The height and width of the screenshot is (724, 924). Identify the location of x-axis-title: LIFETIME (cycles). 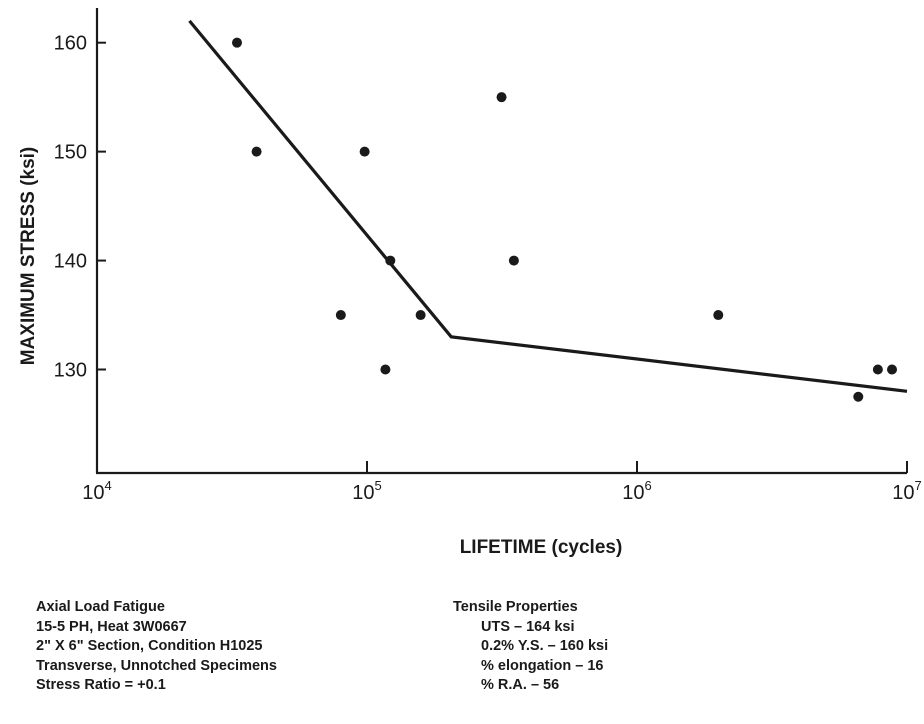
(541, 547).